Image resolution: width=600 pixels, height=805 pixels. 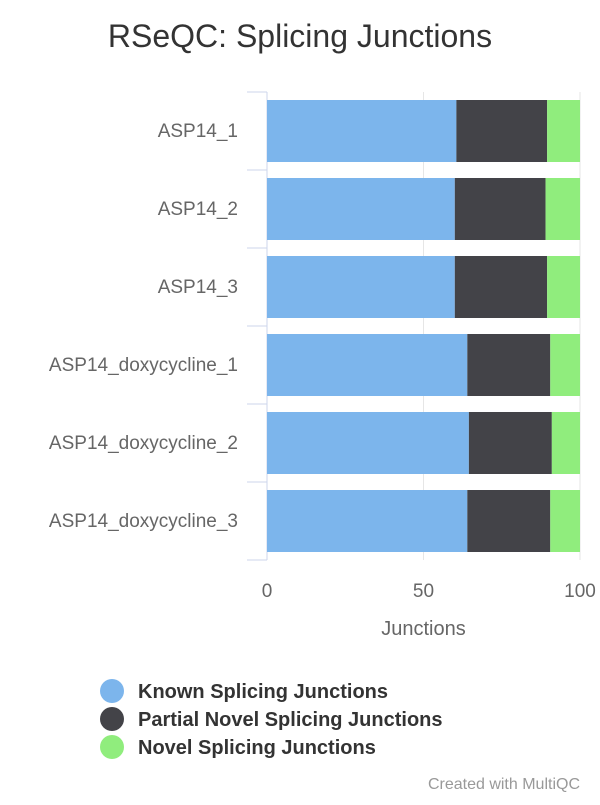 What do you see at coordinates (198, 131) in the screenshot?
I see `y-tick-label: ASP14_1` at bounding box center [198, 131].